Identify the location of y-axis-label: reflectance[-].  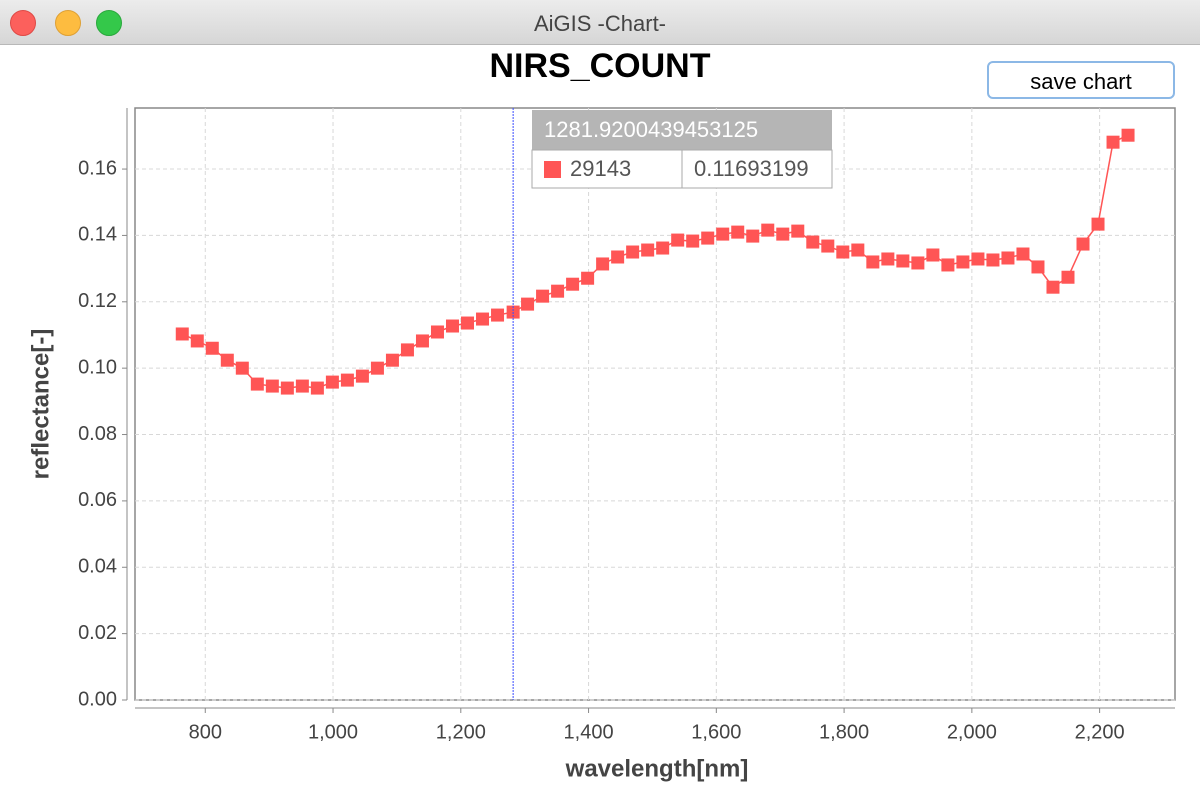
(40, 404).